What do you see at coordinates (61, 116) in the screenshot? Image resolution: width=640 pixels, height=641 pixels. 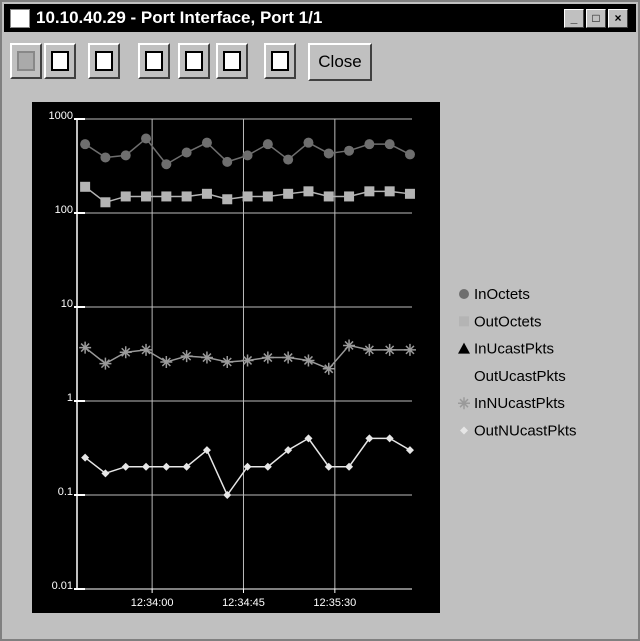 I see `y-tick-label: 1000` at bounding box center [61, 116].